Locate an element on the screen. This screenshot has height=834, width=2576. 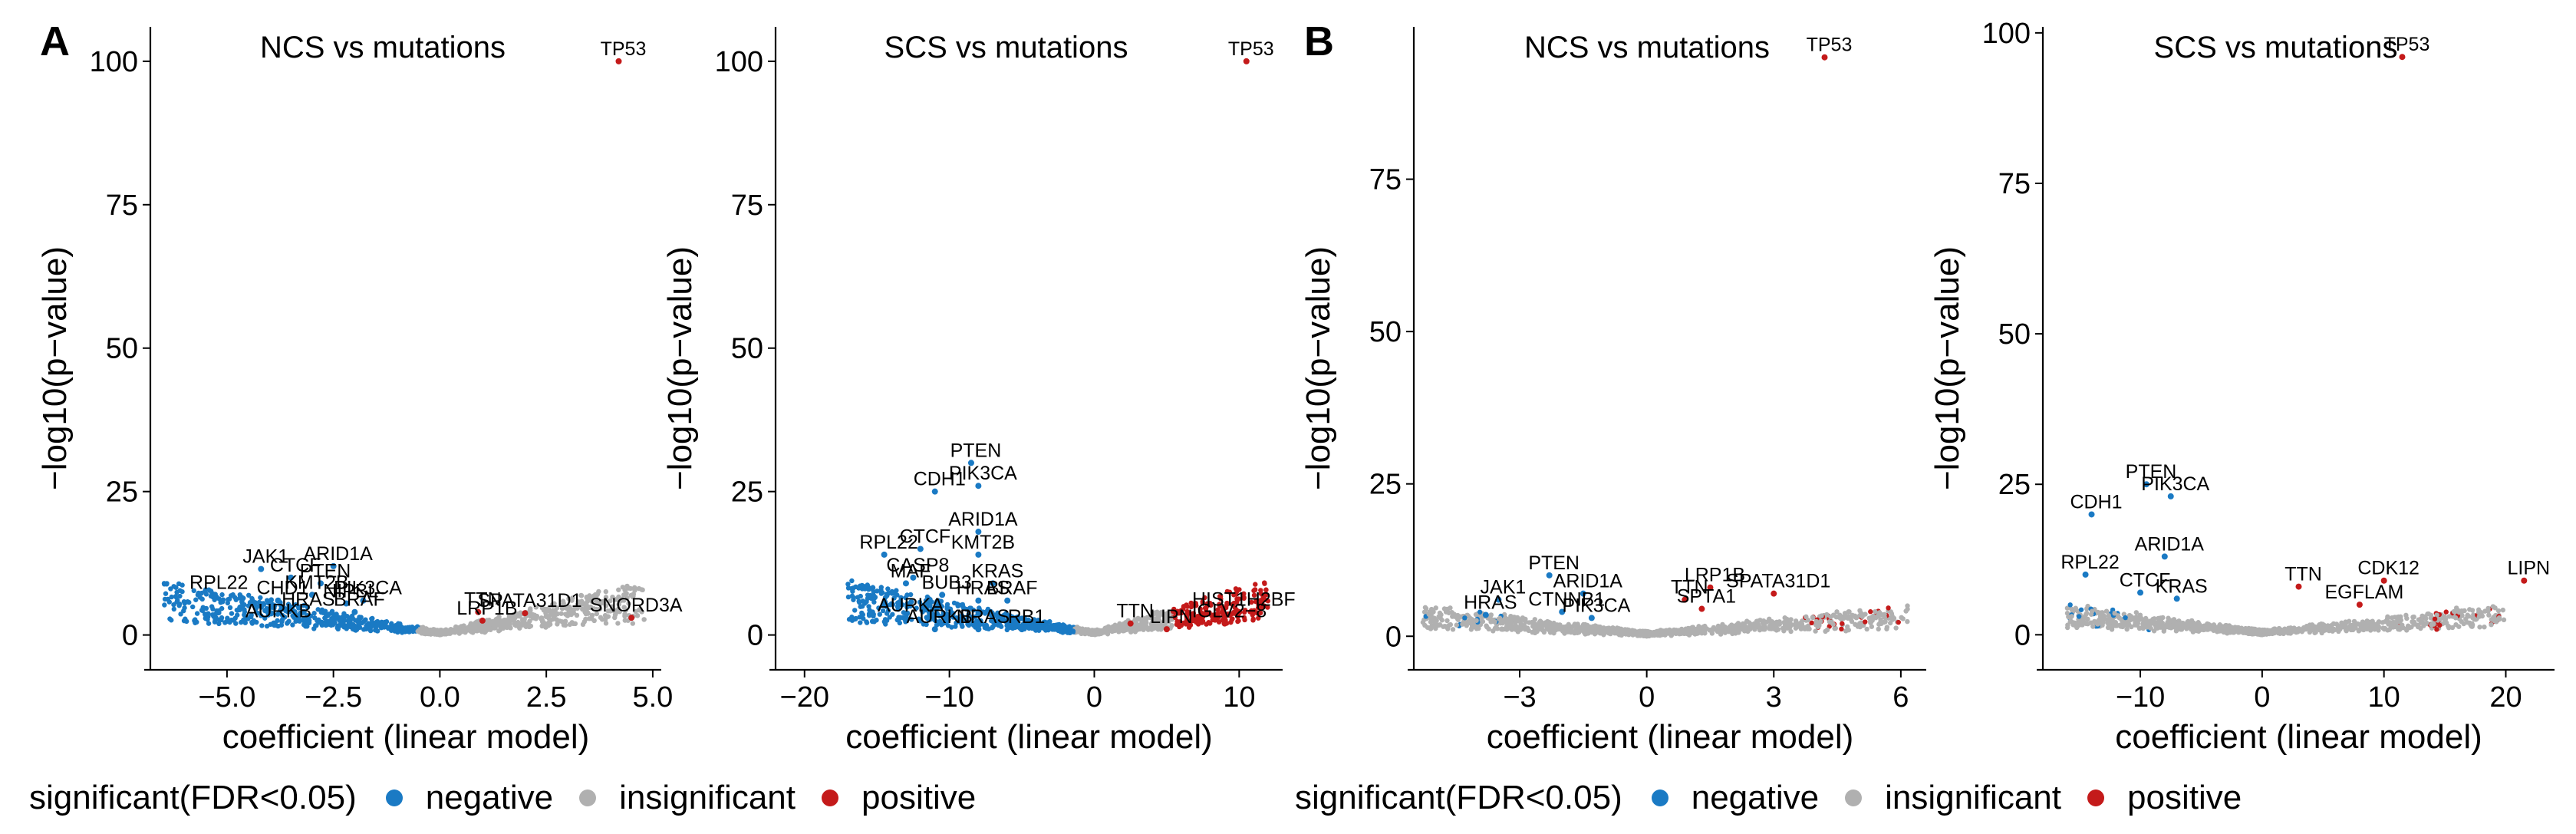
y-tick-label: 75 is located at coordinates (747, 206).